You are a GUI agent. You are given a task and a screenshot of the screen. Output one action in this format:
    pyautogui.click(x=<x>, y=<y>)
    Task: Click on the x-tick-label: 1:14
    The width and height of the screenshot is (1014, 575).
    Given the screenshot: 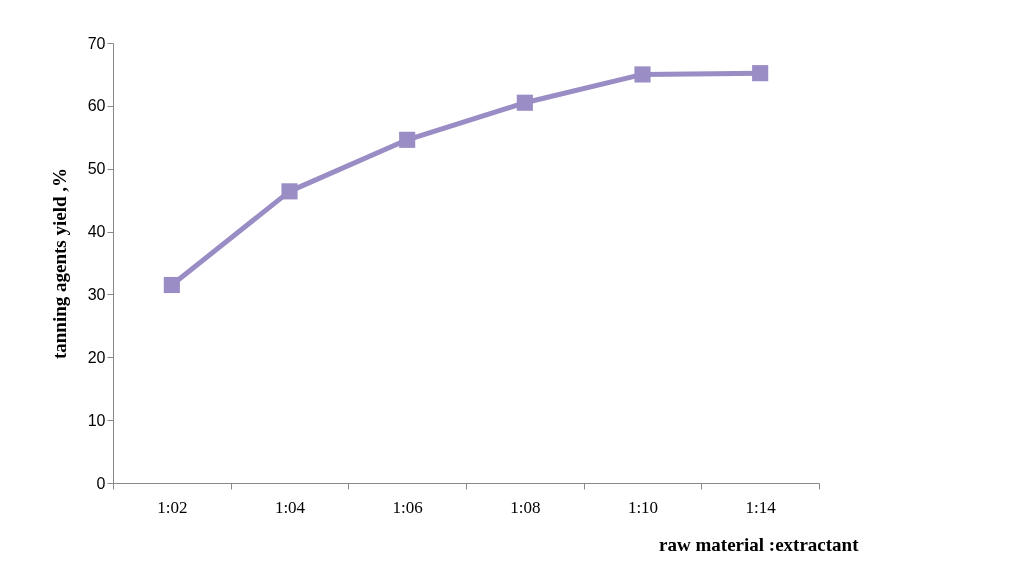 What is the action you would take?
    pyautogui.click(x=761, y=507)
    